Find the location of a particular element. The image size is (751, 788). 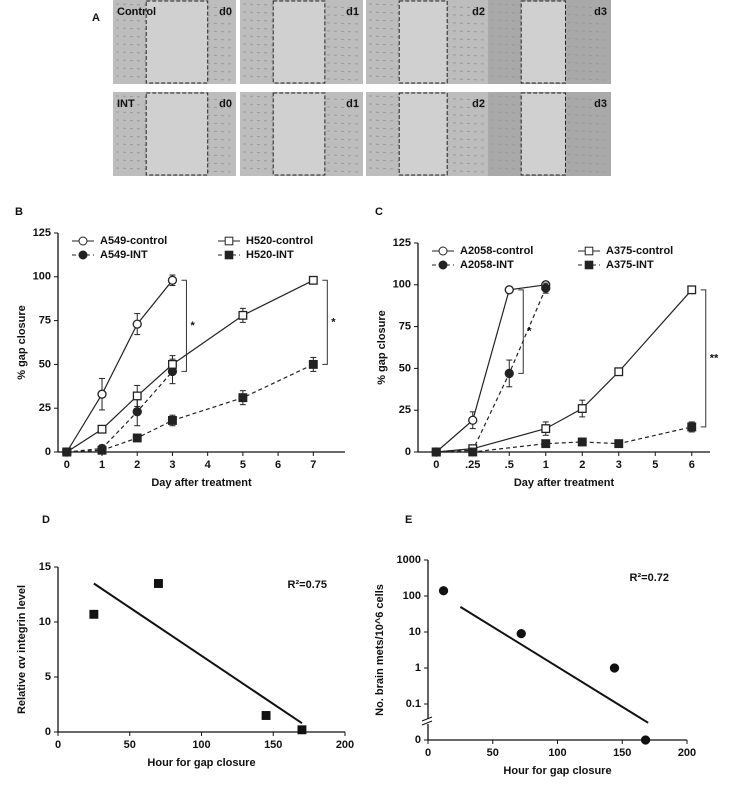

y-tick-label: 15 is located at coordinates (45, 567).